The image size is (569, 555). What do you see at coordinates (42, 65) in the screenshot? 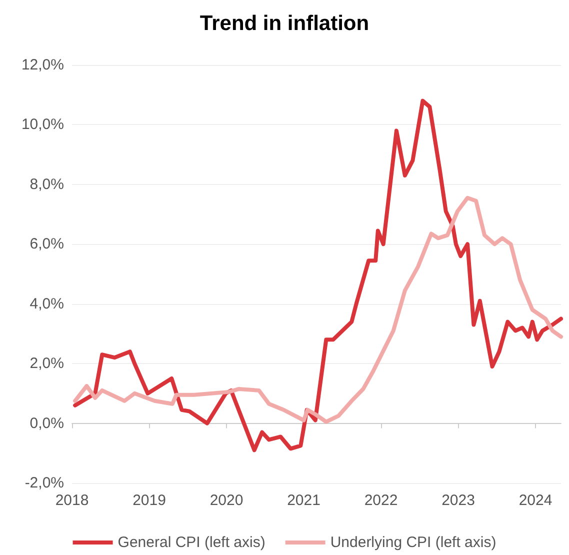
I see `y-tick-label: 12,0%` at bounding box center [42, 65].